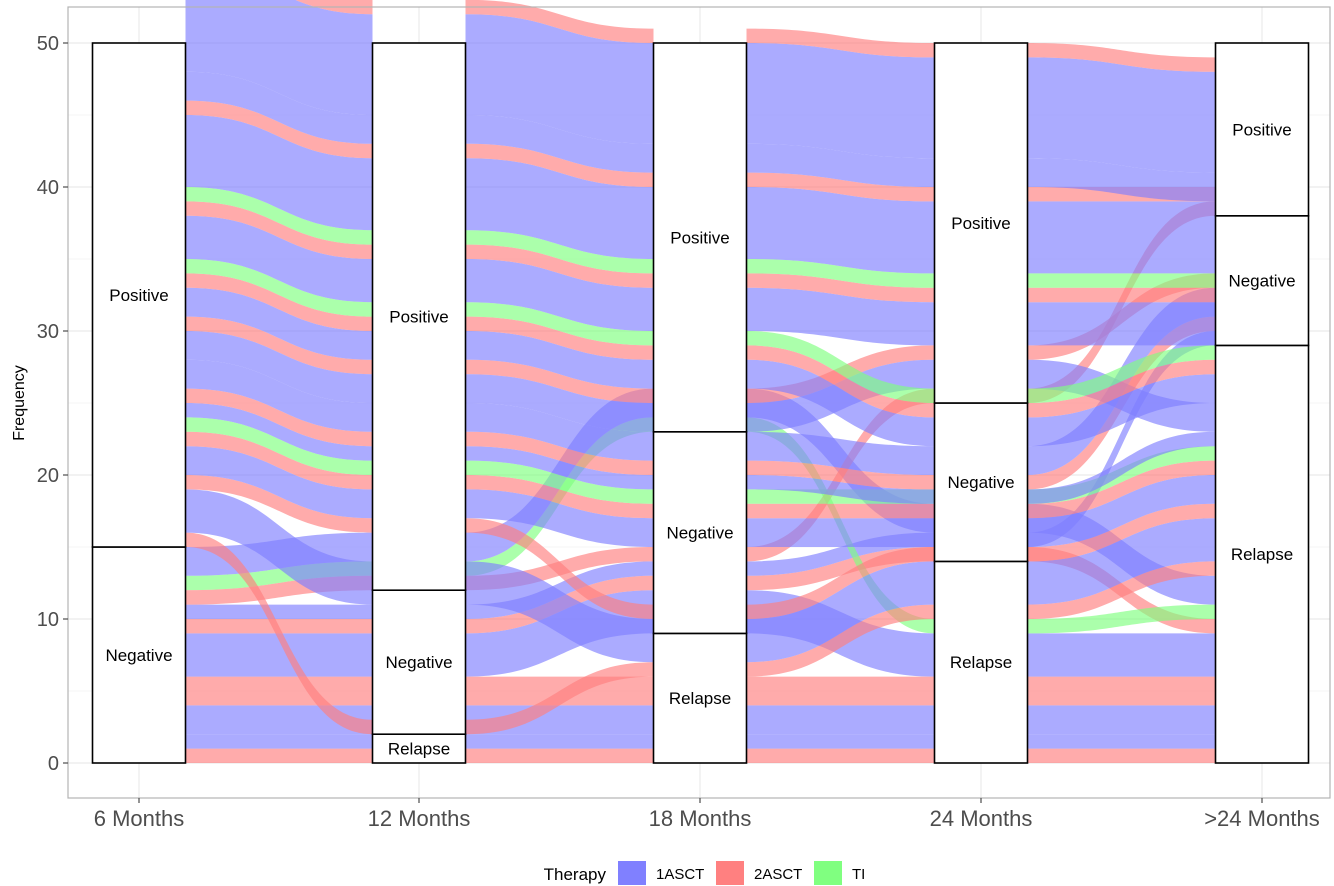 Image resolution: width=1334 pixels, height=886 pixels. What do you see at coordinates (1262, 818) in the screenshot?
I see `x-tick-label: >24 Months` at bounding box center [1262, 818].